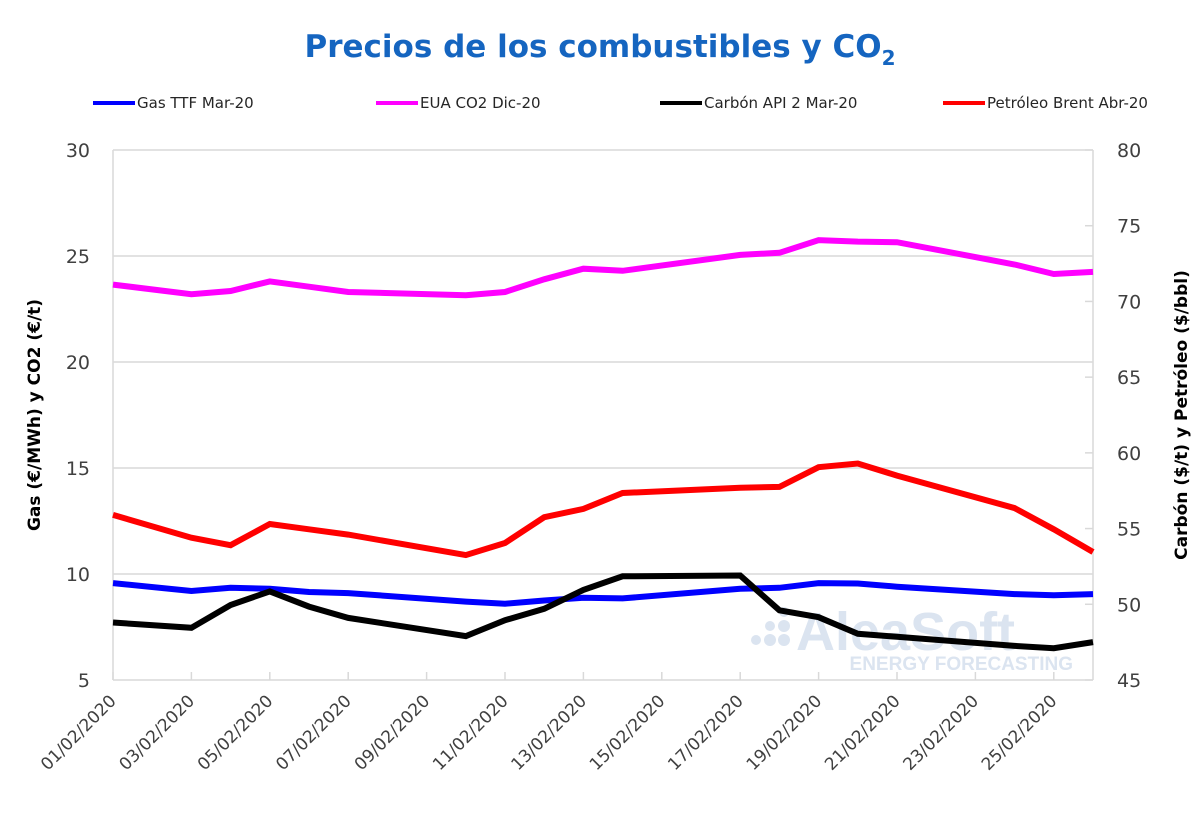 The height and width of the screenshot is (836, 1200). I want to click on legend-item: Carbón API 2 Mar-20, so click(758, 103).